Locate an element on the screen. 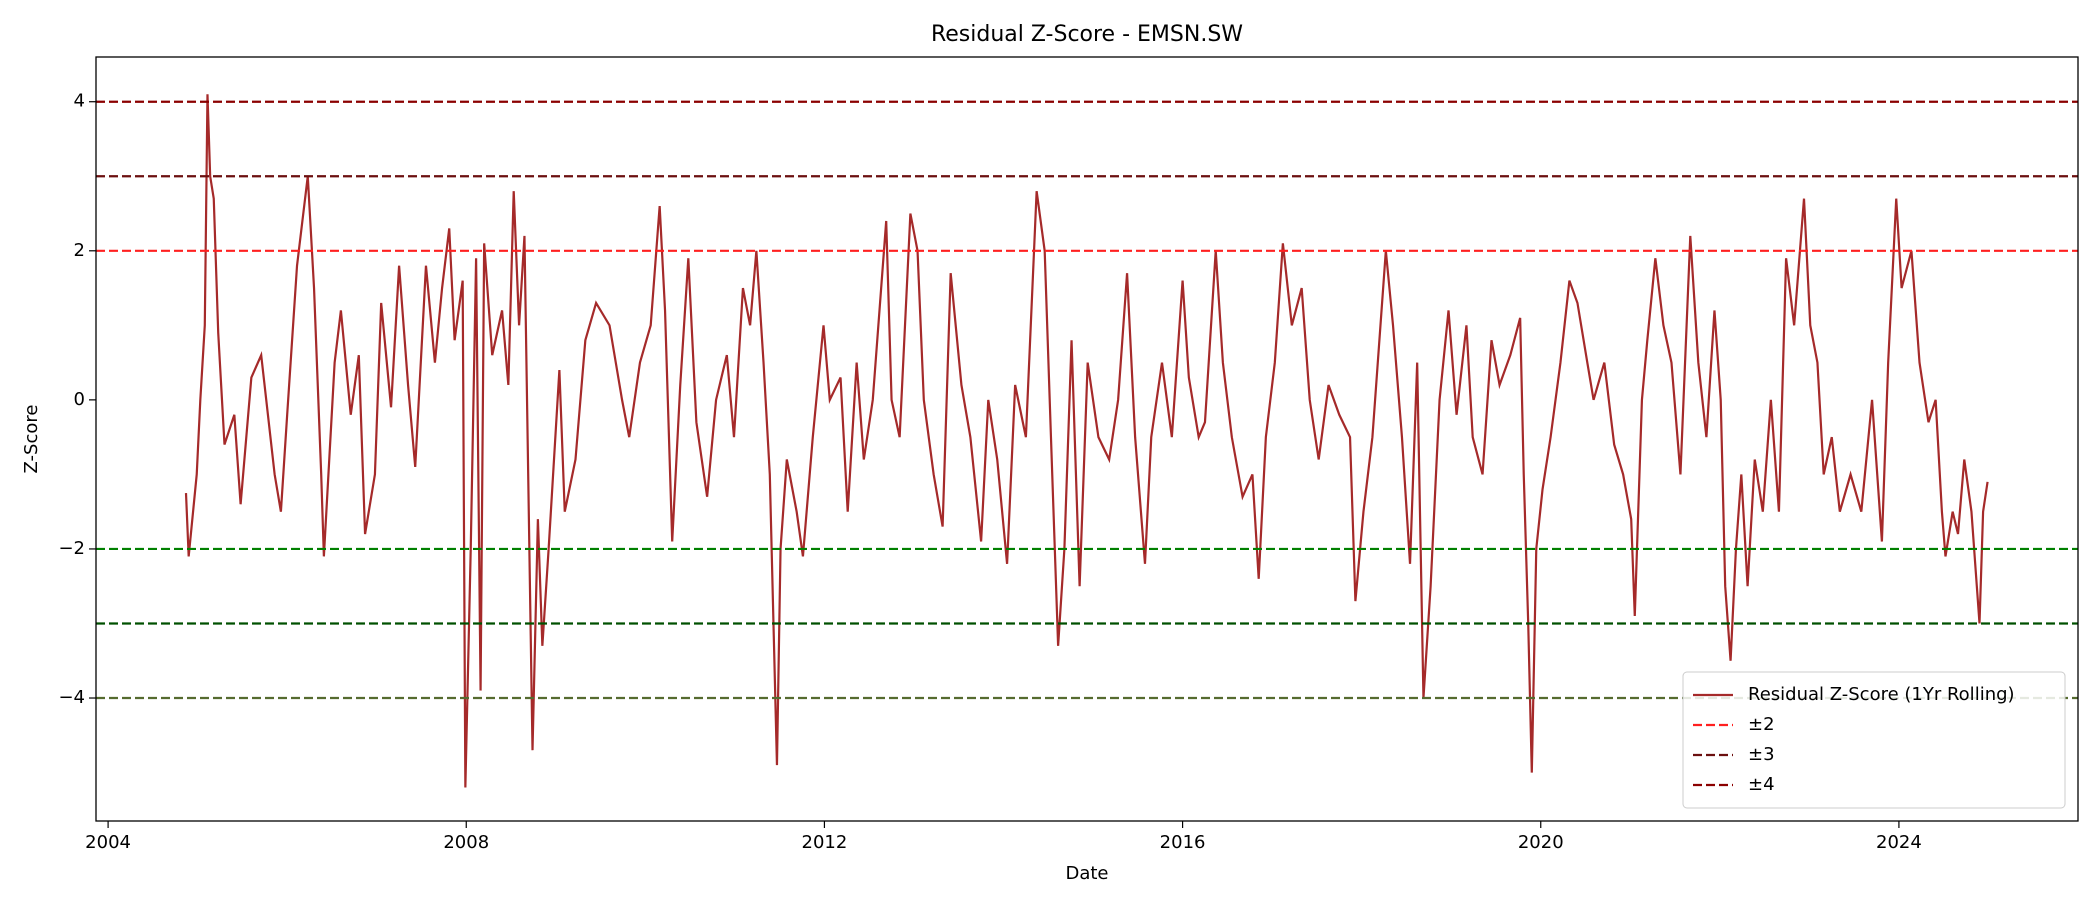  y-tick-label: −4 is located at coordinates (71, 697).